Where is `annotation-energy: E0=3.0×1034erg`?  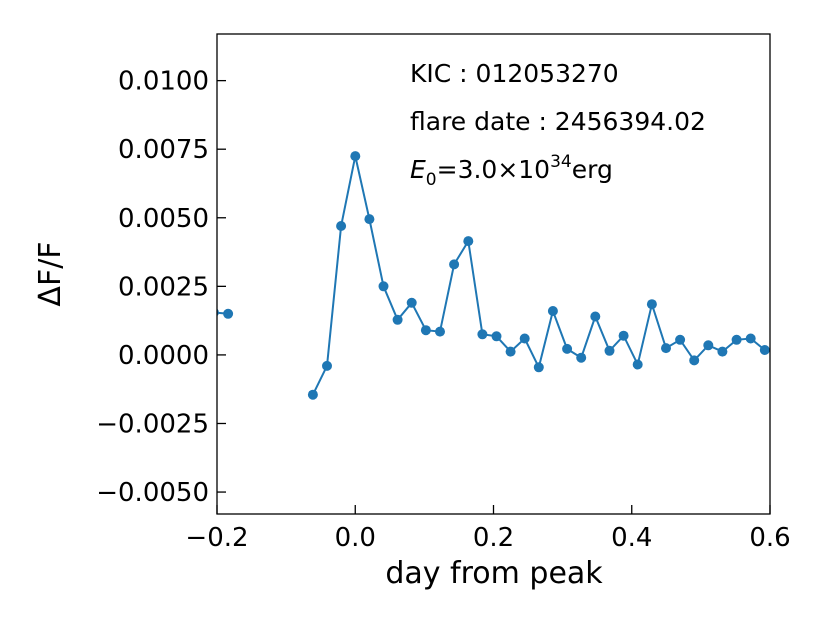
annotation-energy: E0=3.0×1034erg is located at coordinates (511, 171).